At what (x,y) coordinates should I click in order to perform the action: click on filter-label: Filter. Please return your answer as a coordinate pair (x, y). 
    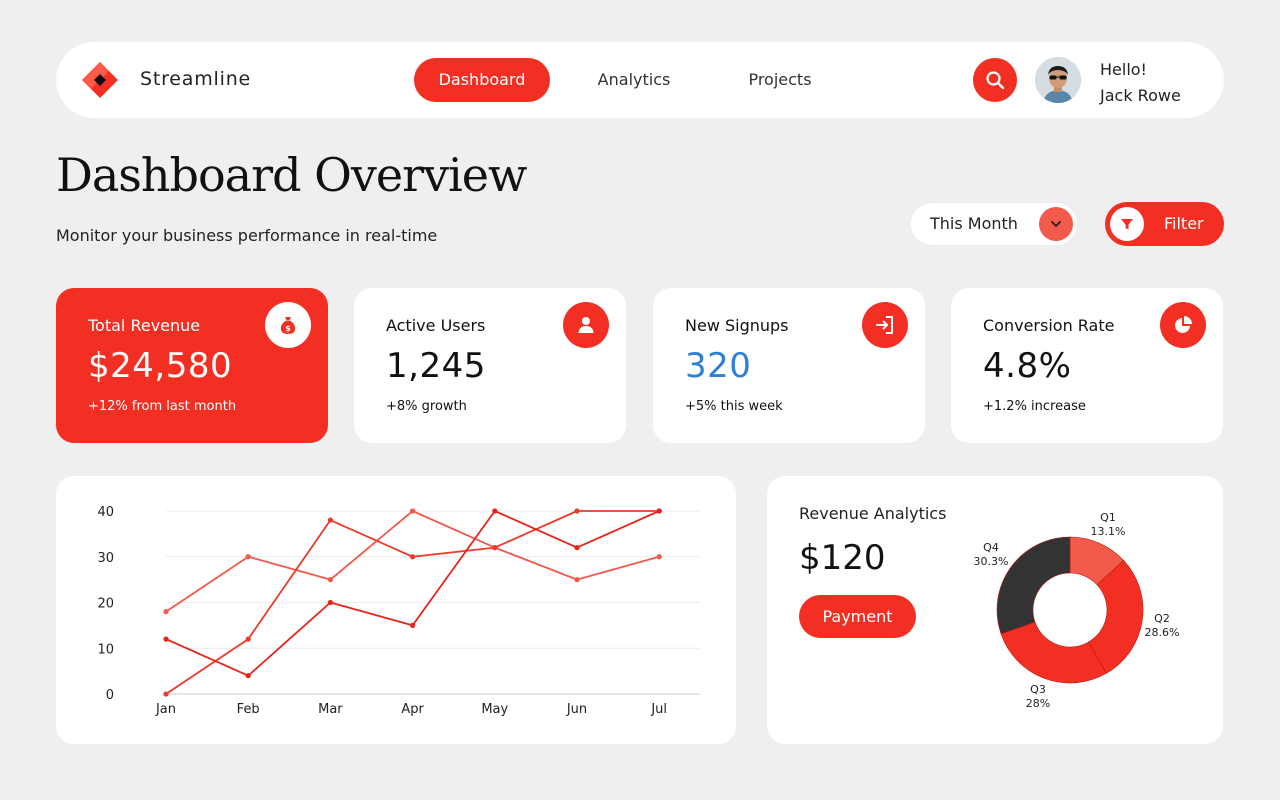
    Looking at the image, I should click on (1184, 223).